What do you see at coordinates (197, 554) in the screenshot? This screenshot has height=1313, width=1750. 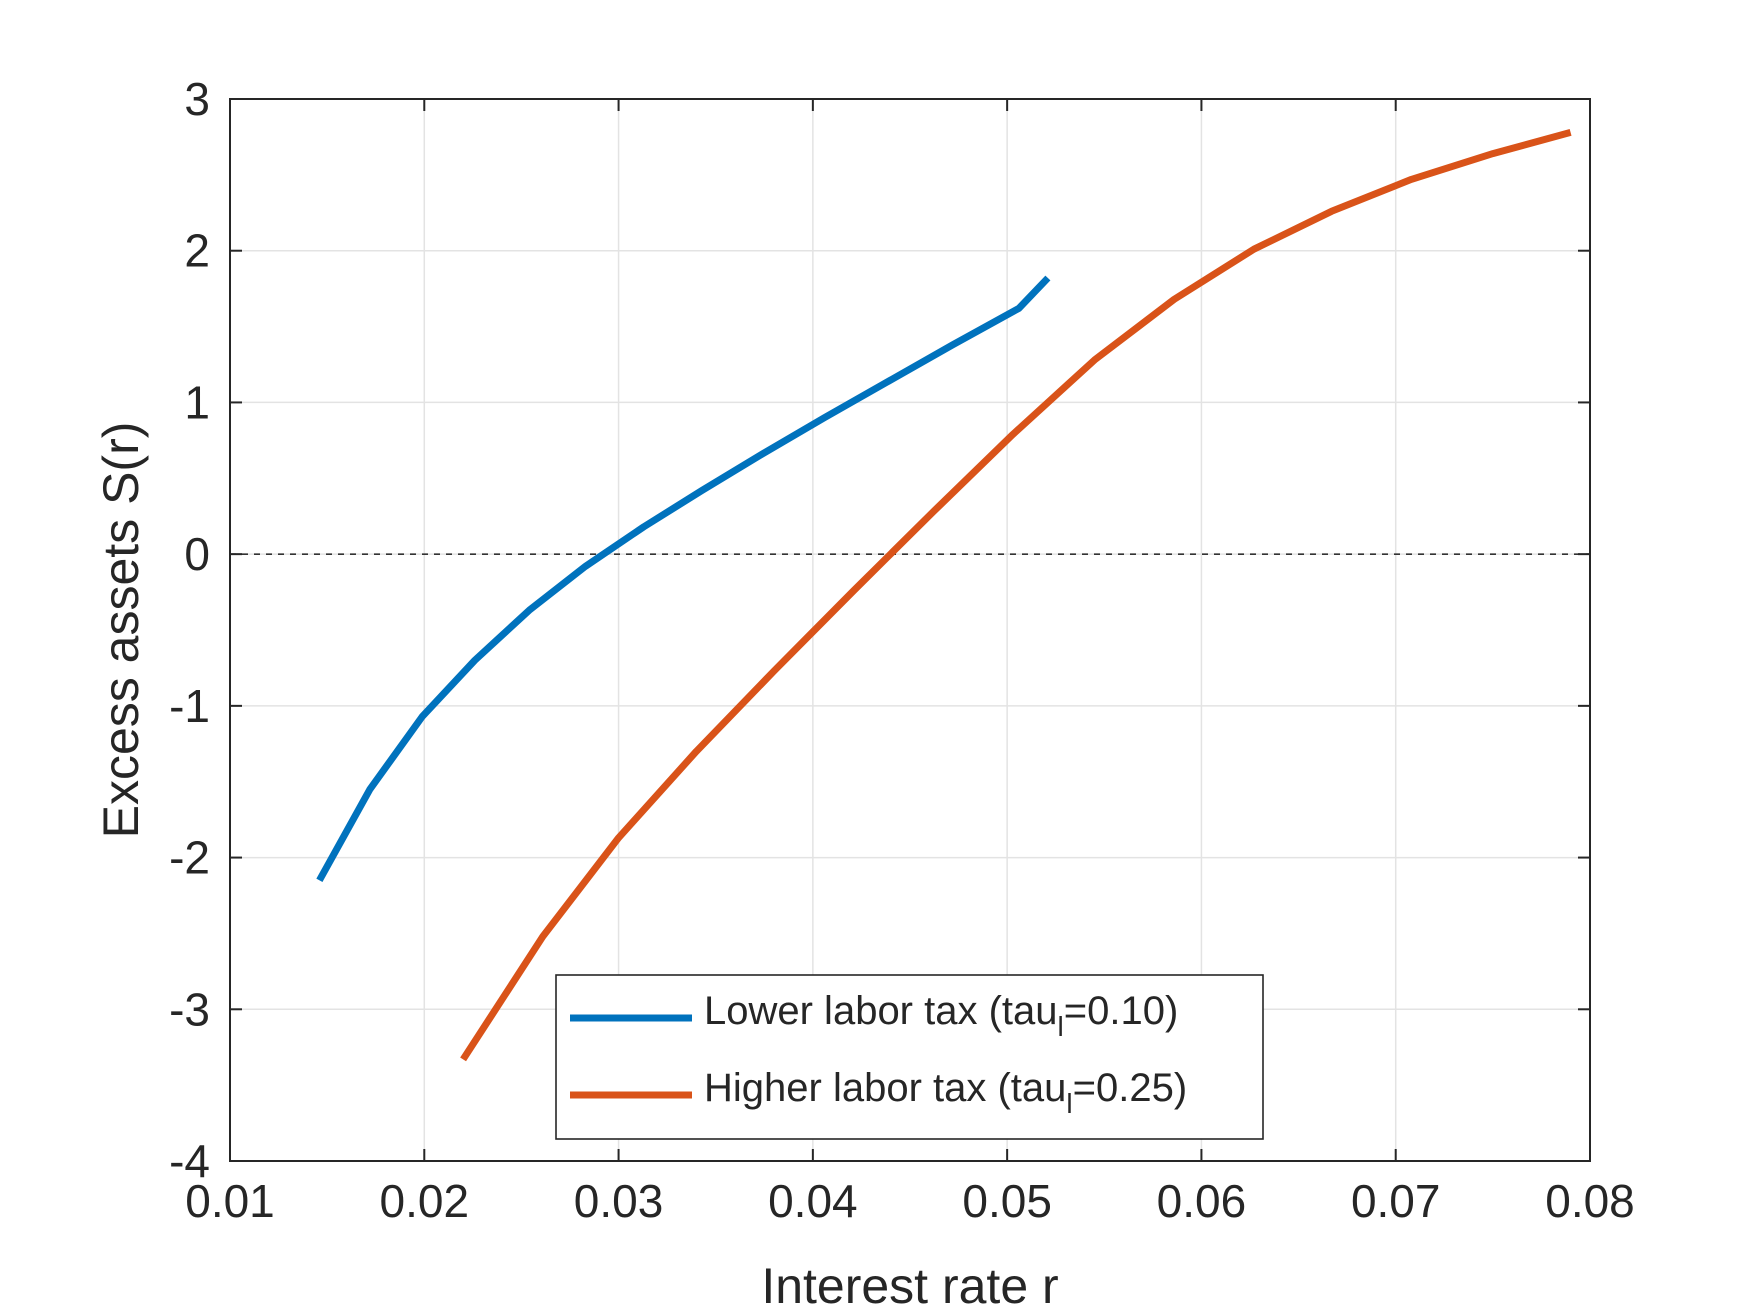 I see `y-tick-label: 0` at bounding box center [197, 554].